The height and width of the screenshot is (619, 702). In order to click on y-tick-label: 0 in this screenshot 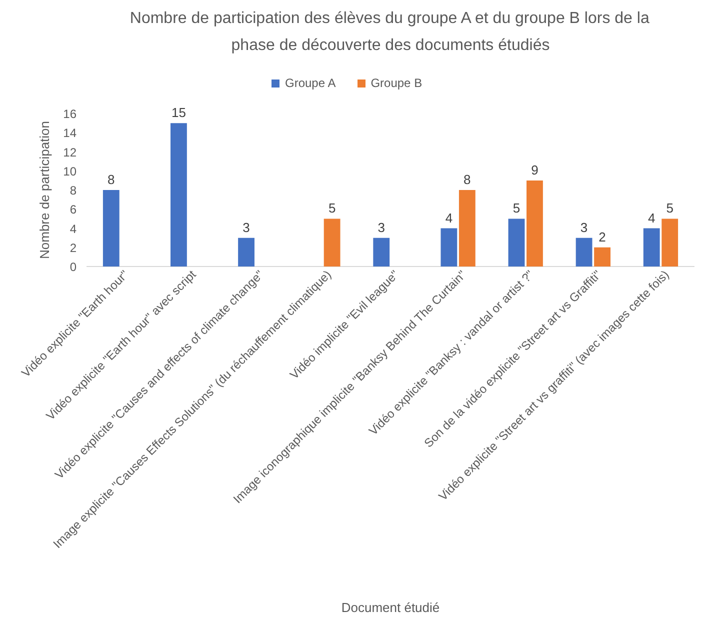, I will do `click(73, 267)`.